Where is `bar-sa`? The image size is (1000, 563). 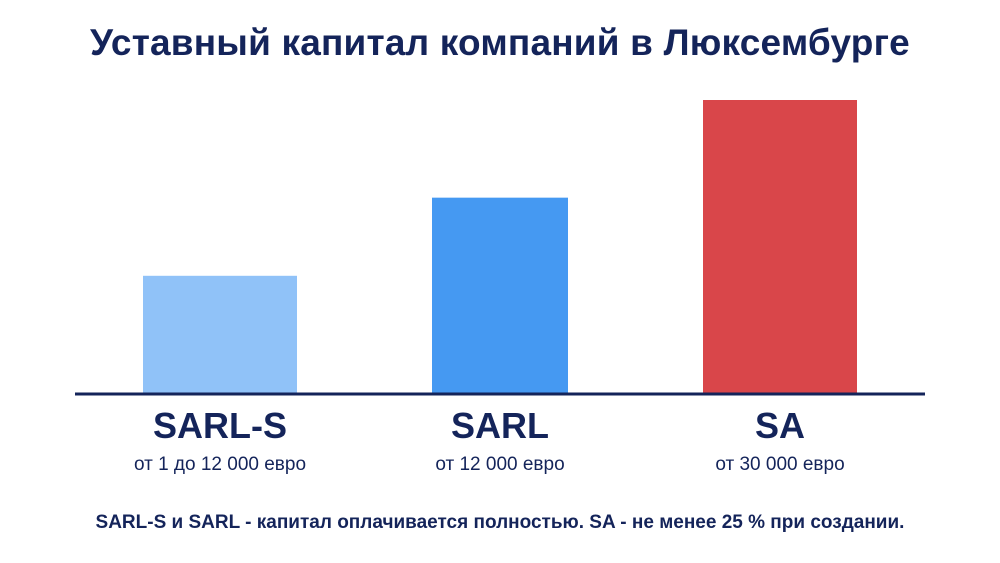
bar-sa is located at coordinates (780, 246).